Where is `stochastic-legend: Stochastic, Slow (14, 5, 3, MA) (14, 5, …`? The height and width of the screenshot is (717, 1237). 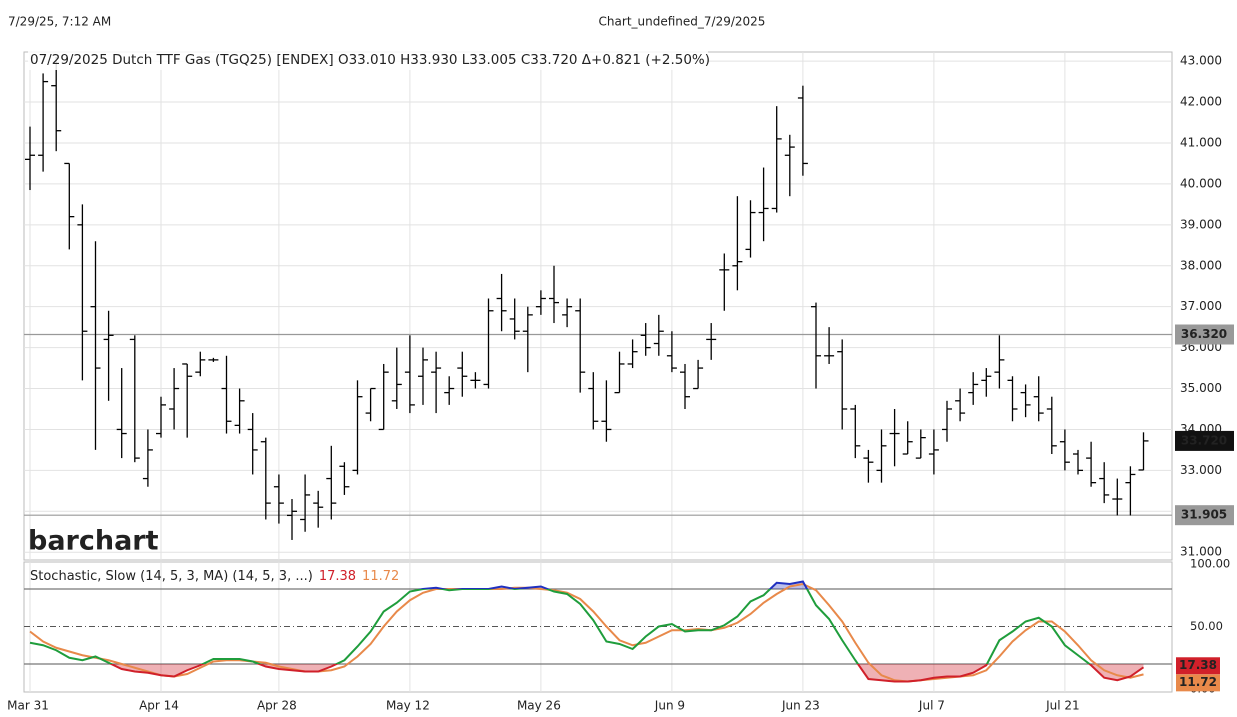 stochastic-legend: Stochastic, Slow (14, 5, 3, MA) (14, 5, … is located at coordinates (214, 576).